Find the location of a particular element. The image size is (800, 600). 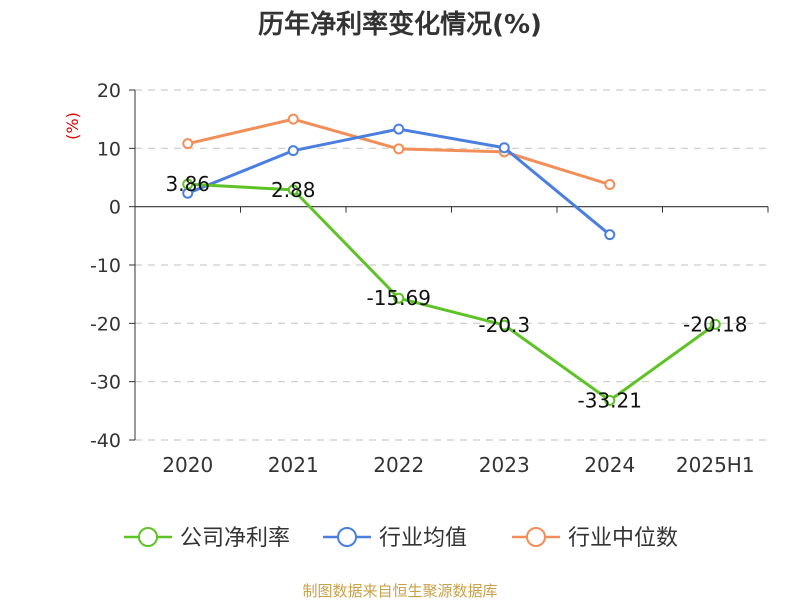

chart-title: 历年净利率变化情况(%) is located at coordinates (400, 24).